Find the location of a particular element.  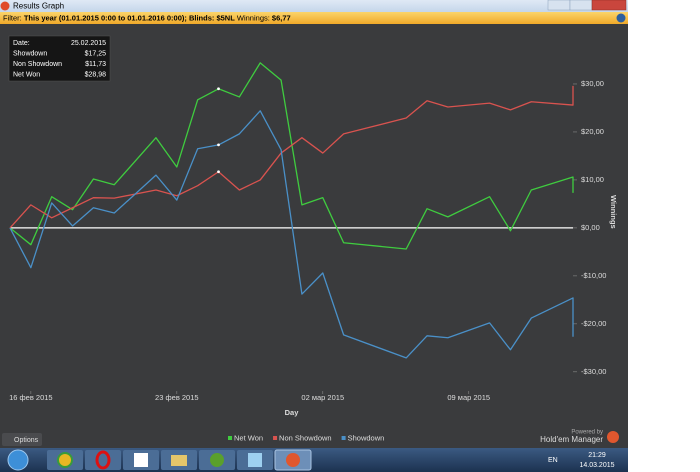

tooltip is located at coordinates (59, 58).